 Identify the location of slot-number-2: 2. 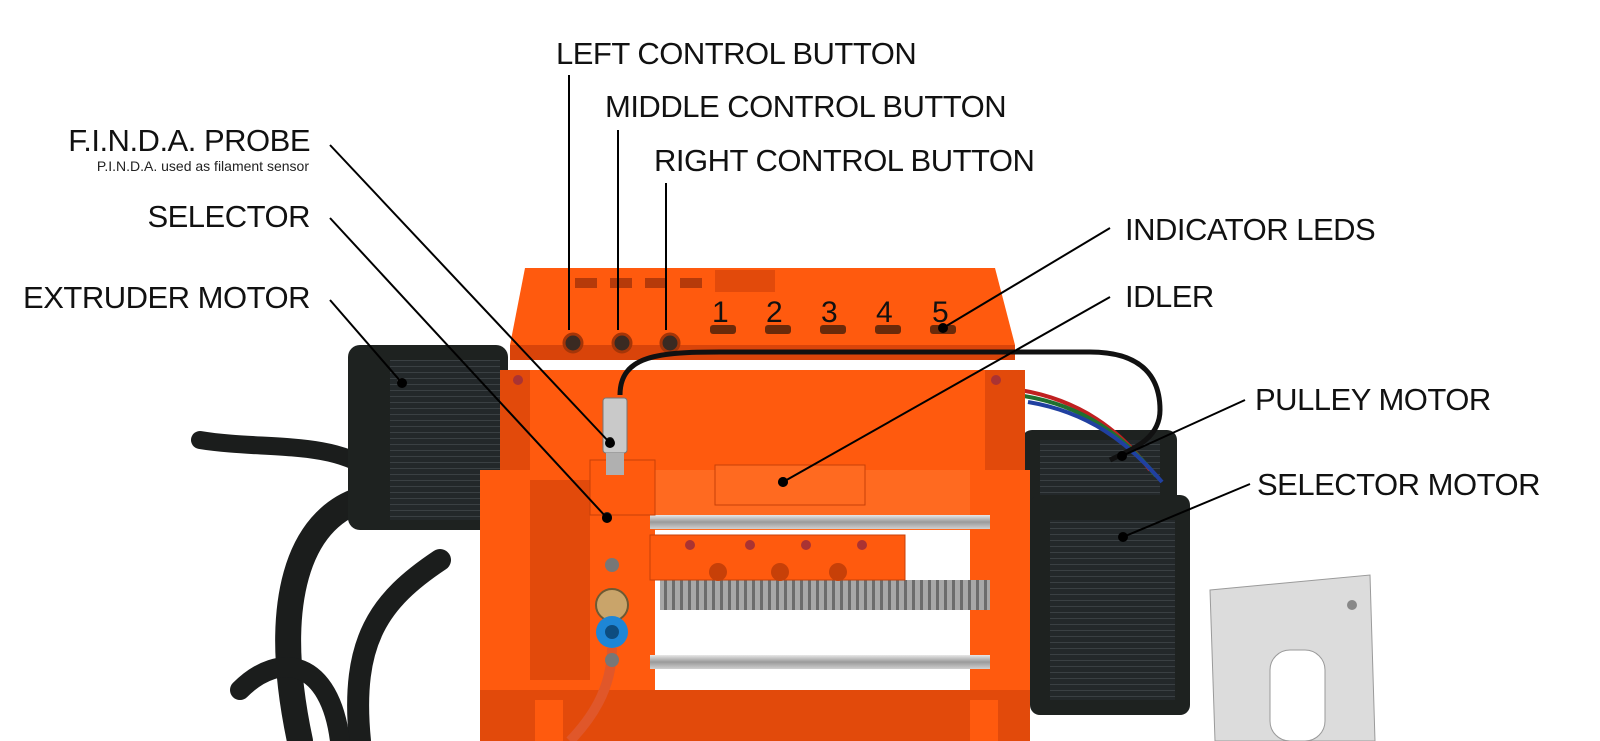
(774, 312).